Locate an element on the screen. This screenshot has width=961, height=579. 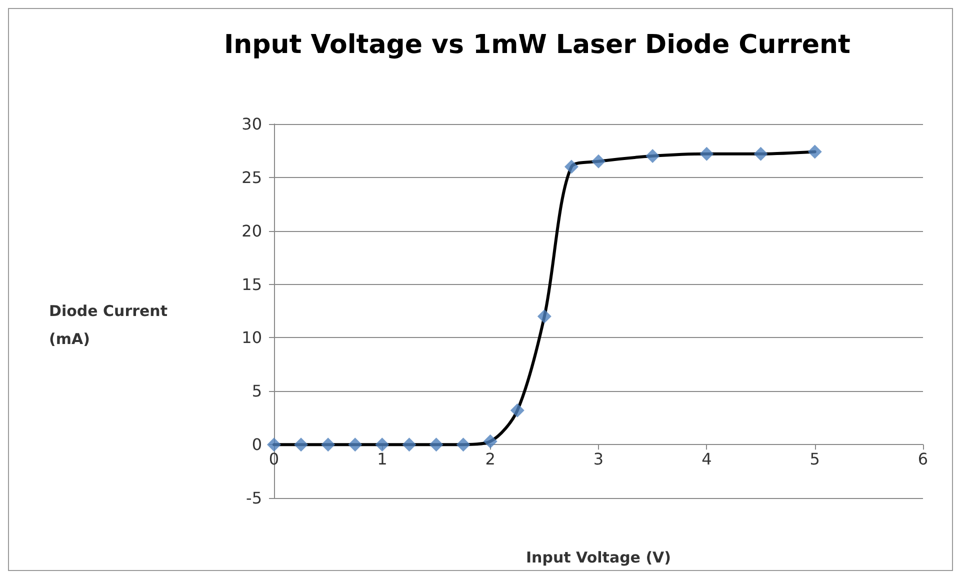
x-tick-label: 2 is located at coordinates (490, 459).